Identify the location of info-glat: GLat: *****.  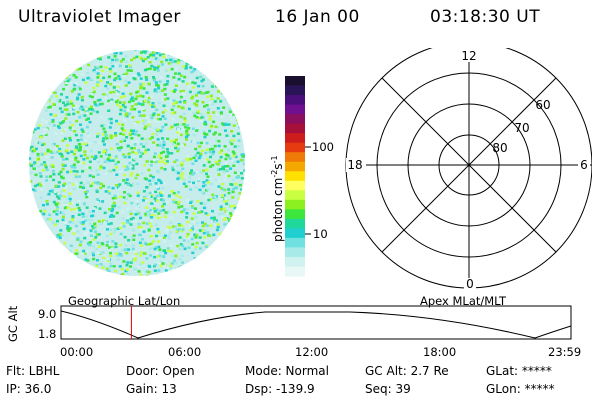
(519, 371).